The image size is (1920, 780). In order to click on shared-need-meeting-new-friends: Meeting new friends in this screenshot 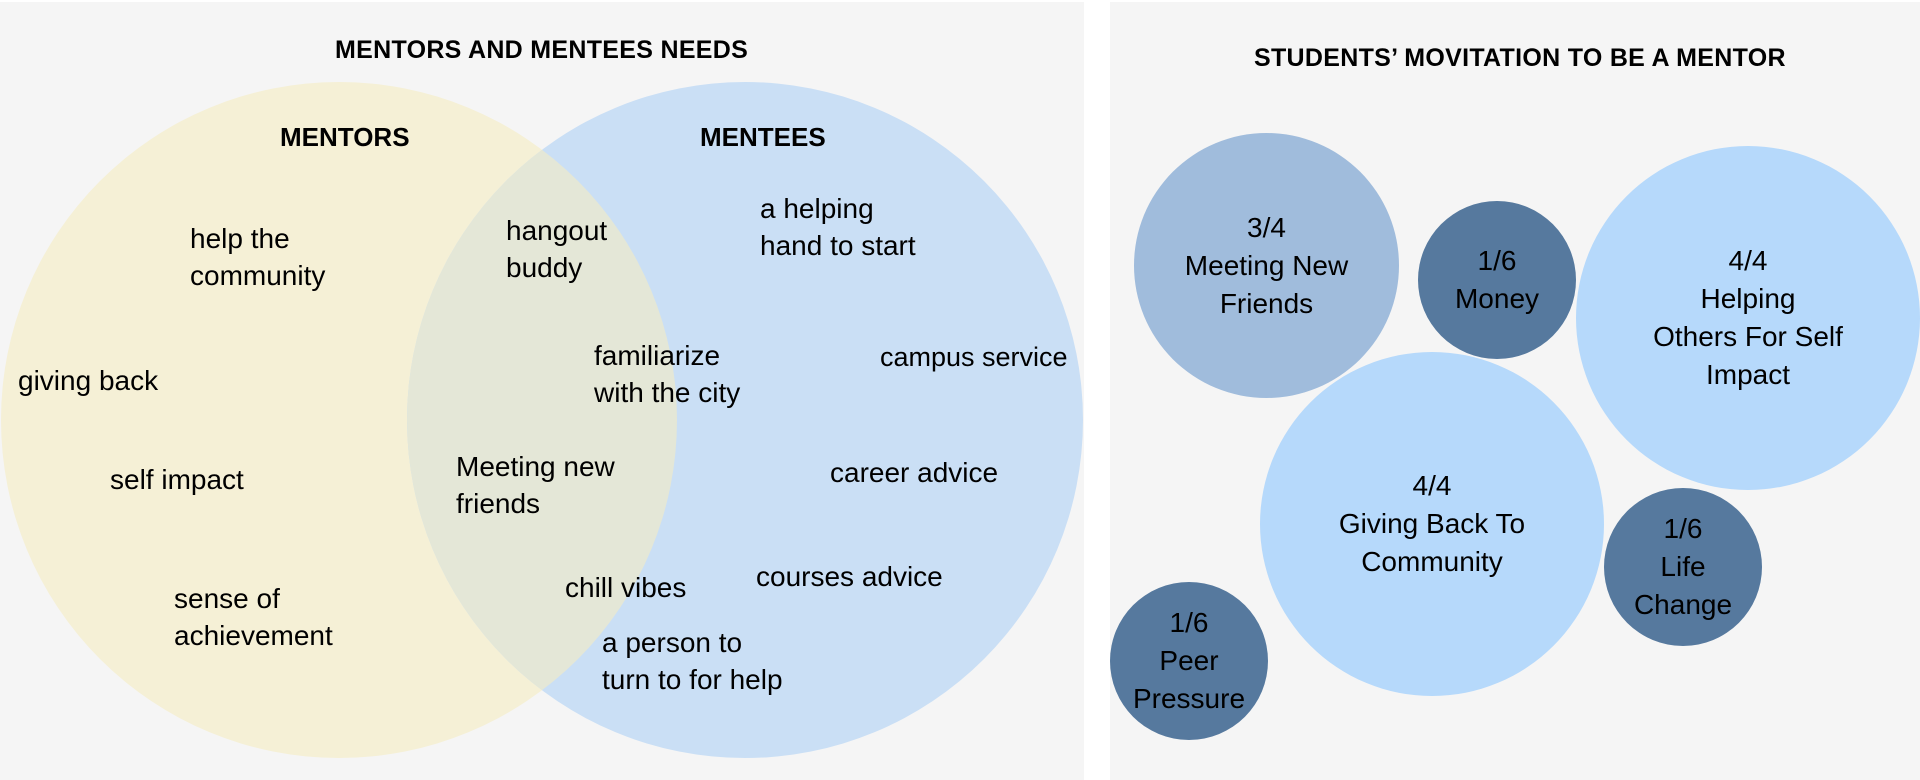, I will do `click(535, 485)`.